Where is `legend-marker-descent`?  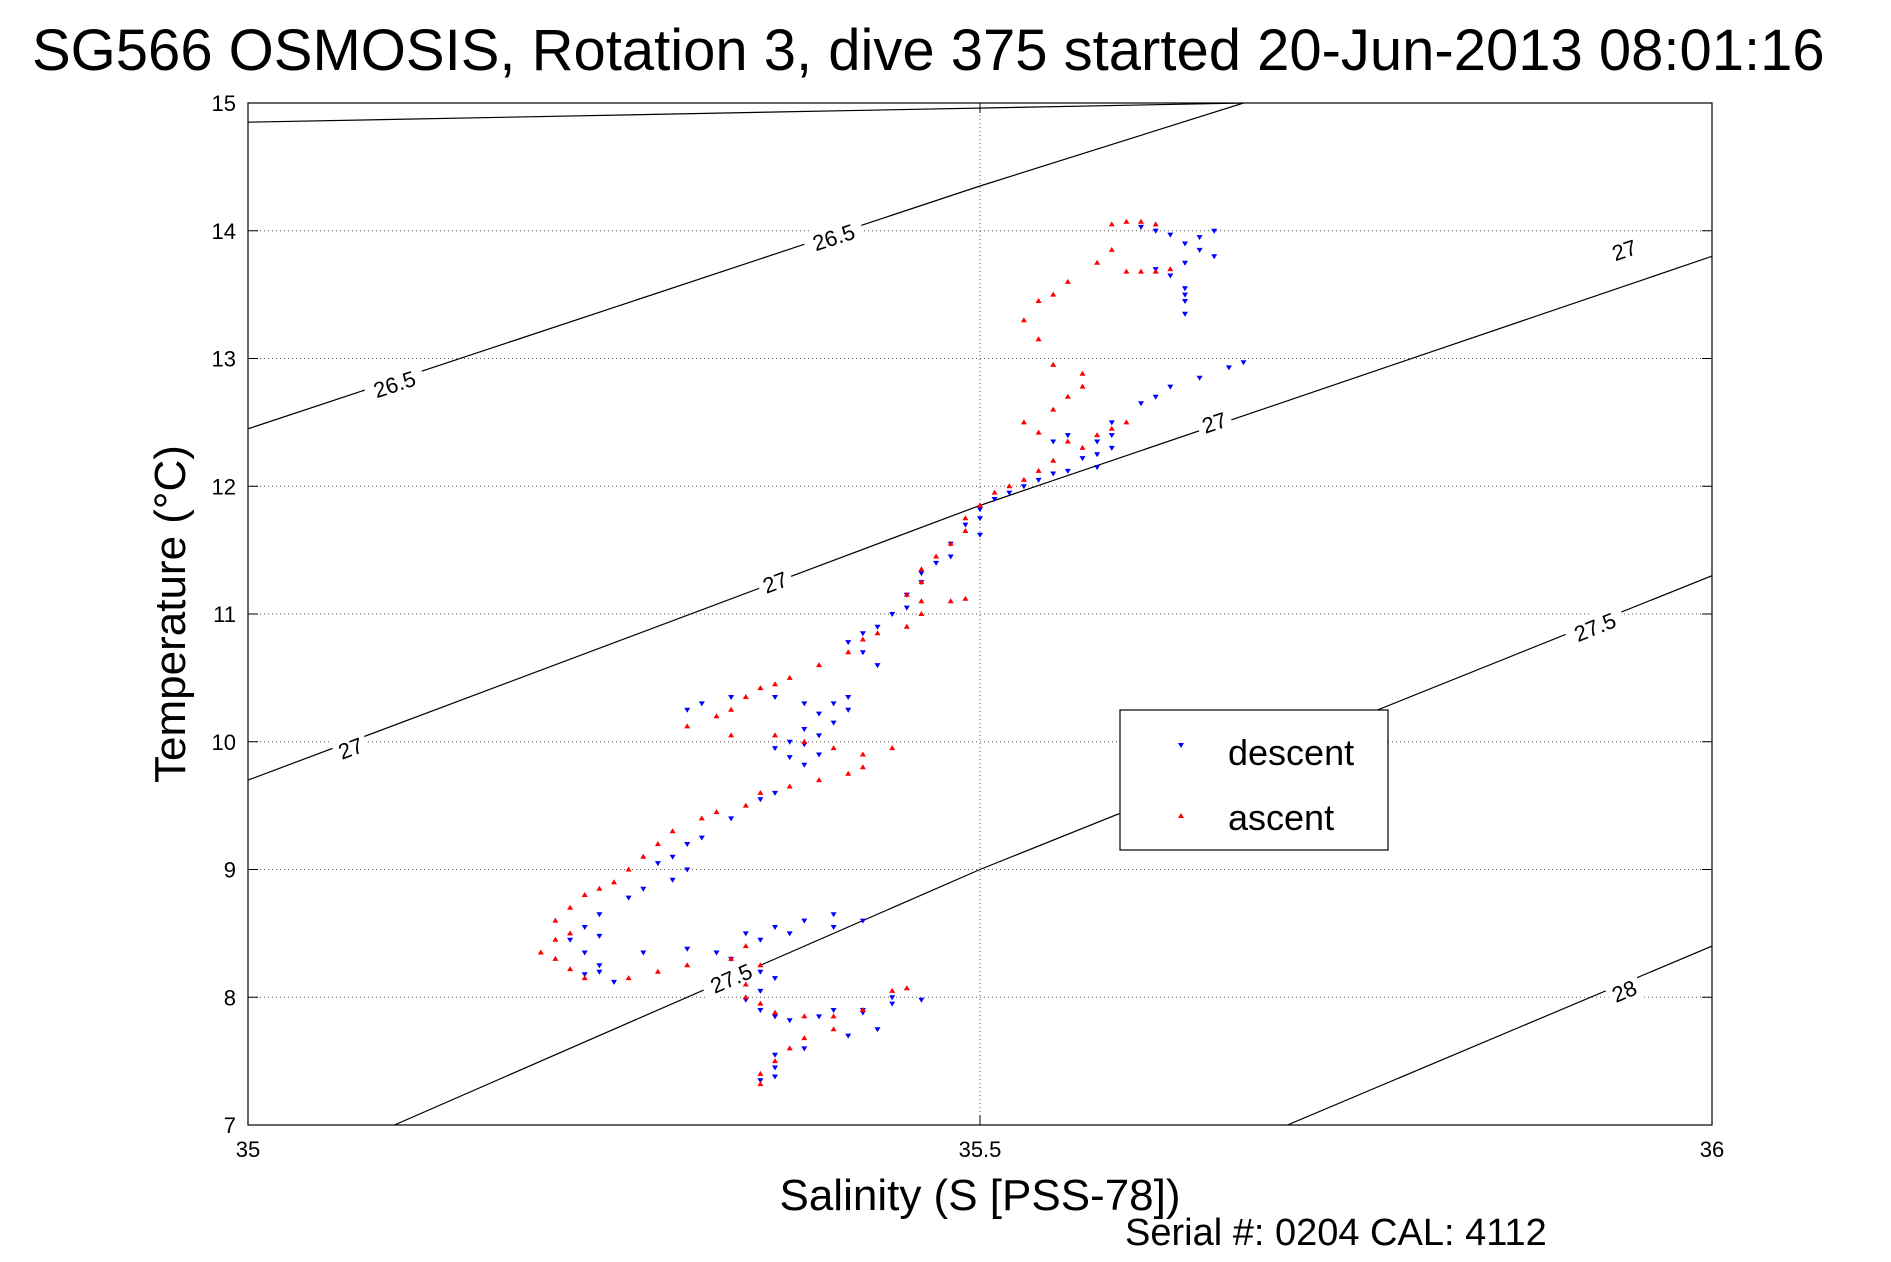 legend-marker-descent is located at coordinates (1181, 745).